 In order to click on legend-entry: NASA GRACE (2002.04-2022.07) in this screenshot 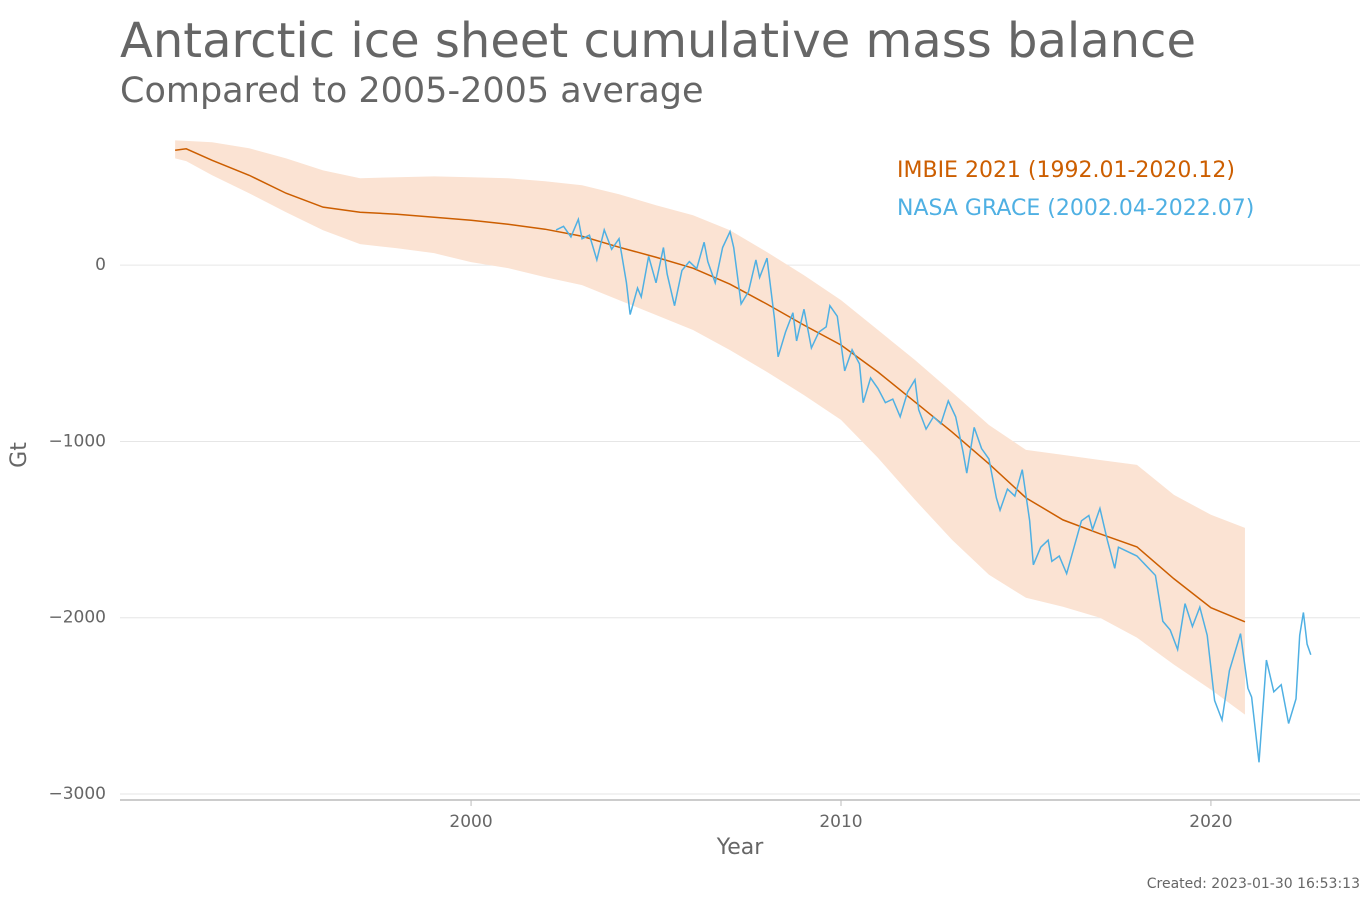, I will do `click(1075, 208)`.